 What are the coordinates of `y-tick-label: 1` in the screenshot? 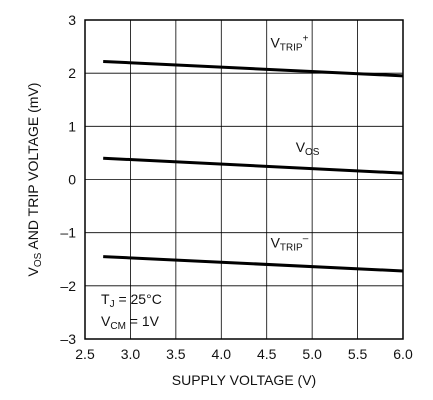 It's located at (72, 126).